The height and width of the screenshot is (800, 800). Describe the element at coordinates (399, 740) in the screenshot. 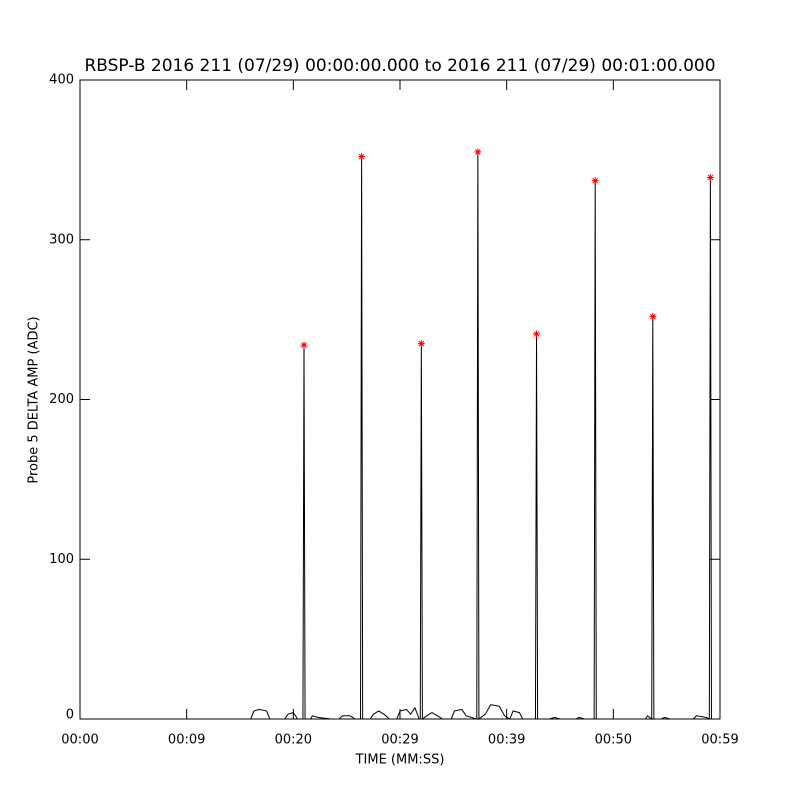

I see `x-tick-label: 00:29` at that location.